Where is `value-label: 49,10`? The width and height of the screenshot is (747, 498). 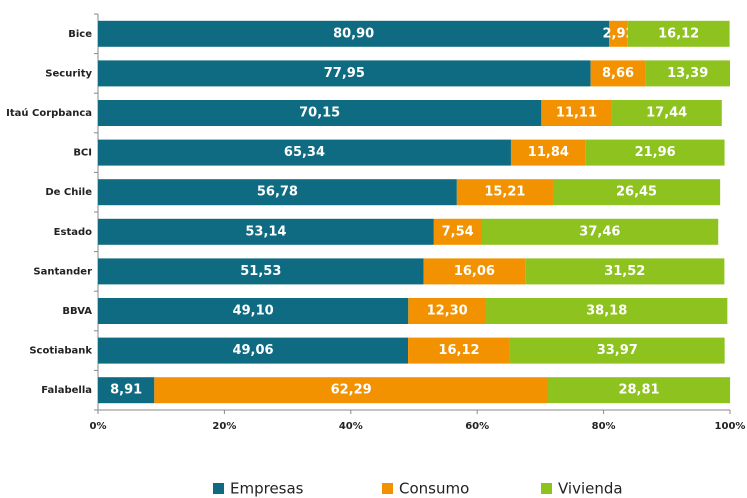
value-label: 49,10 is located at coordinates (253, 311).